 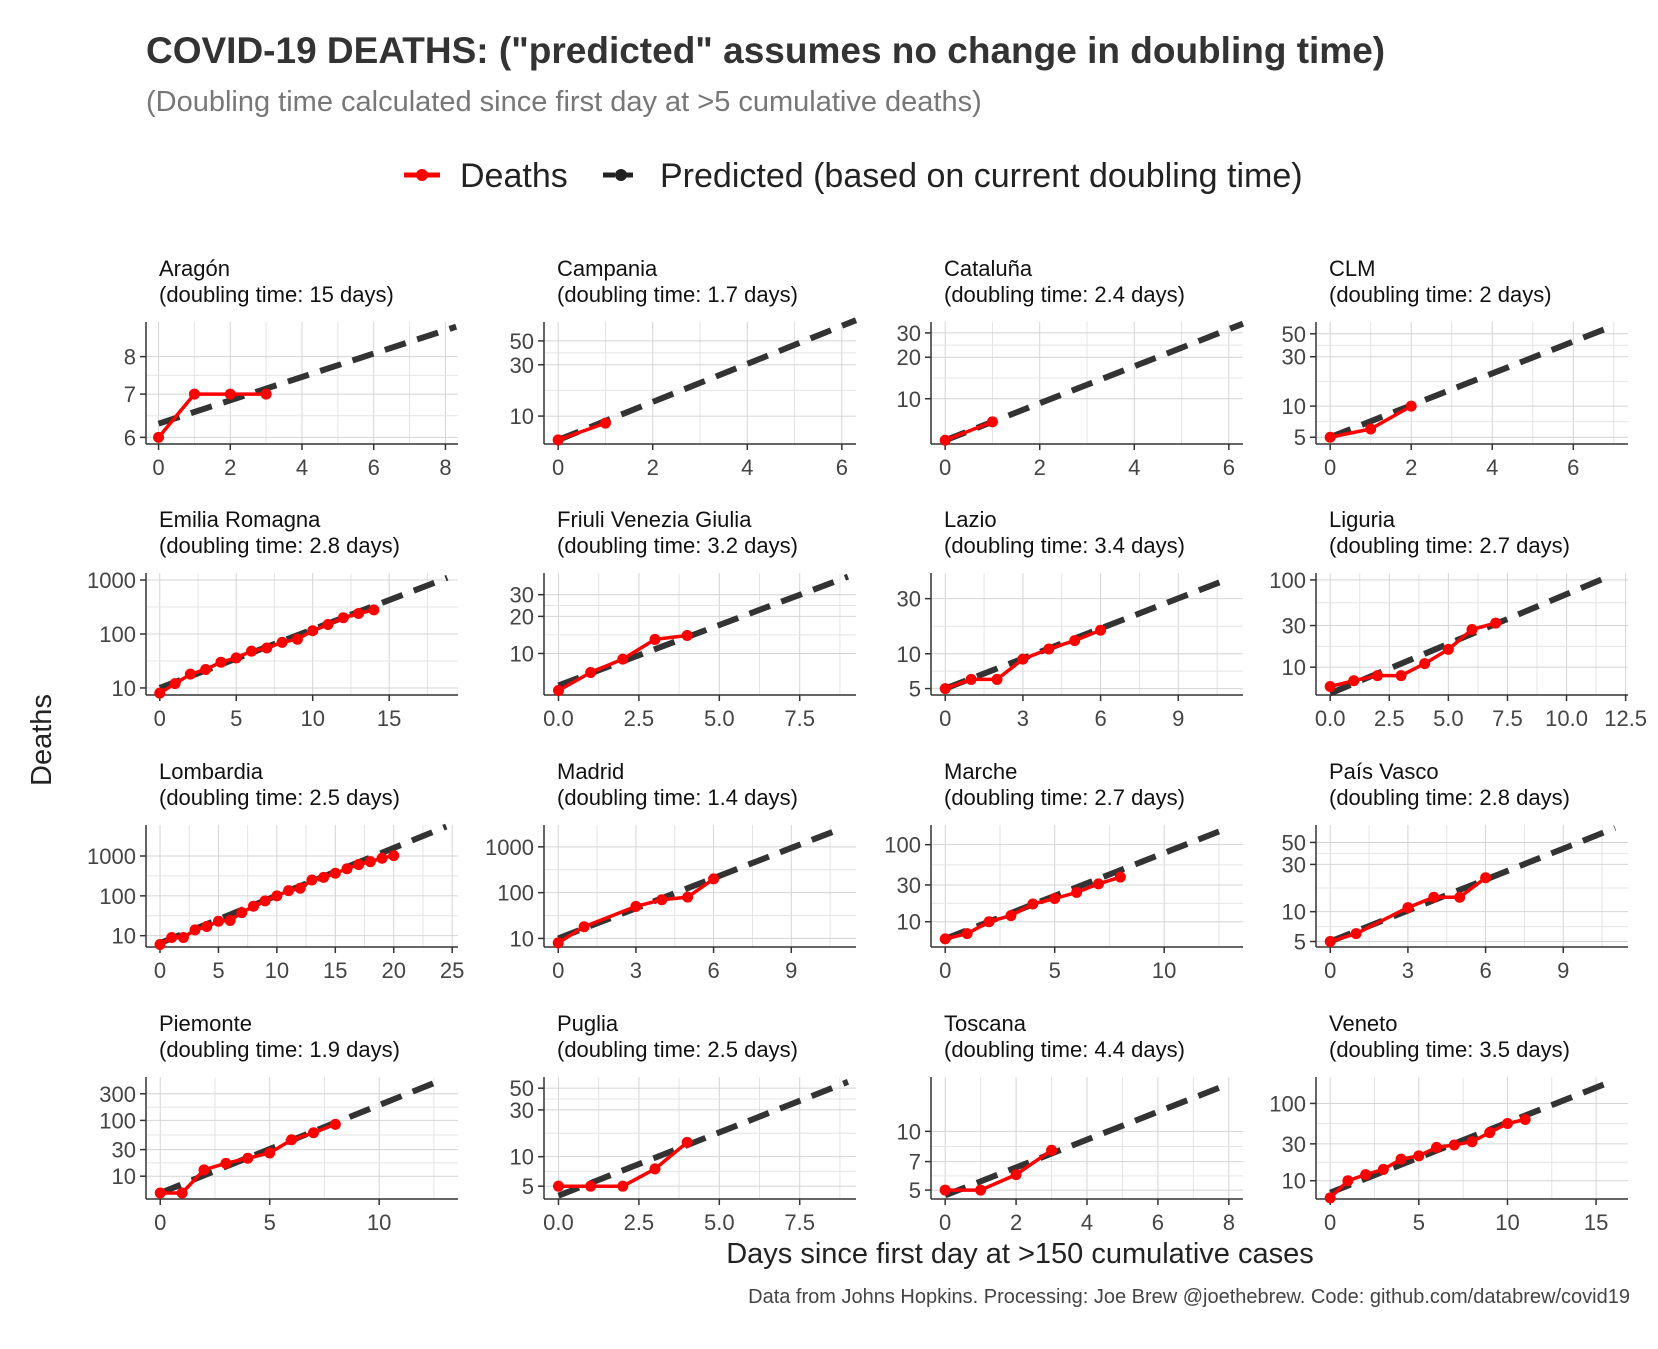 What do you see at coordinates (969, 431) in the screenshot?
I see `deaths-line` at bounding box center [969, 431].